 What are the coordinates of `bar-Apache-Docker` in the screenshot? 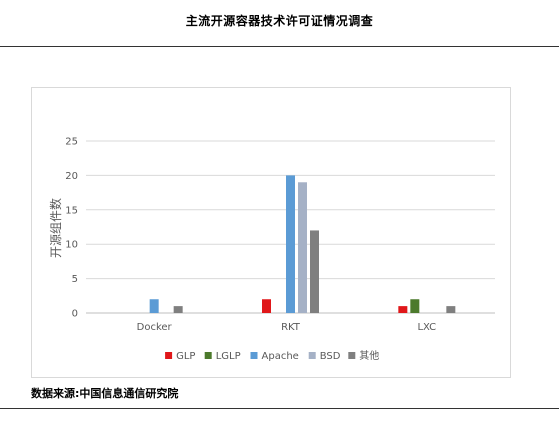 It's located at (154, 306).